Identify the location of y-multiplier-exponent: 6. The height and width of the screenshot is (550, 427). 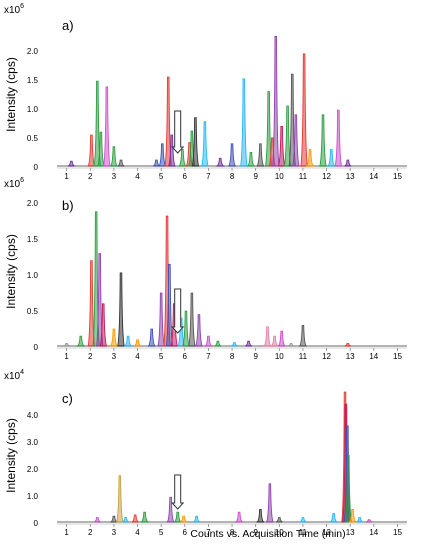
(22, 6).